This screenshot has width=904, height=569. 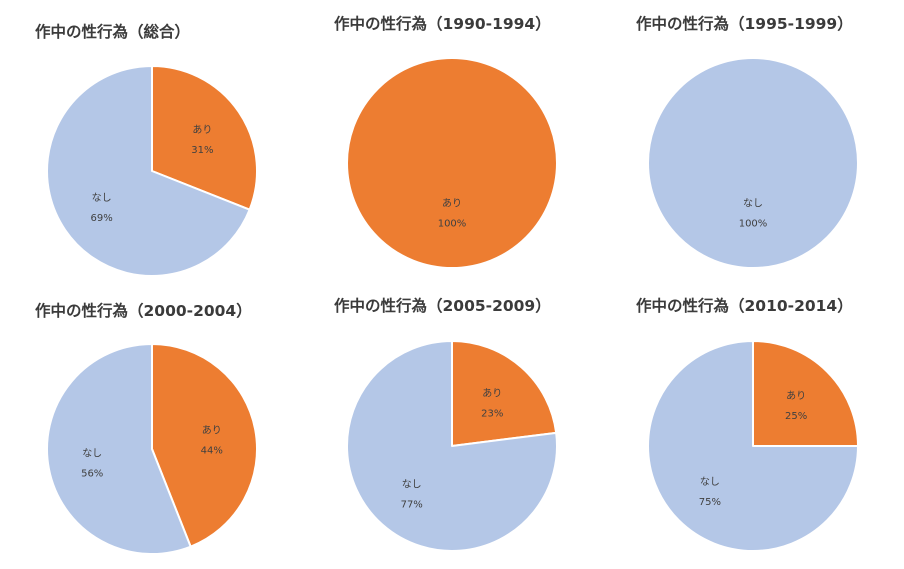 What do you see at coordinates (202, 150) in the screenshot?
I see `slice-percent-ari: 31%` at bounding box center [202, 150].